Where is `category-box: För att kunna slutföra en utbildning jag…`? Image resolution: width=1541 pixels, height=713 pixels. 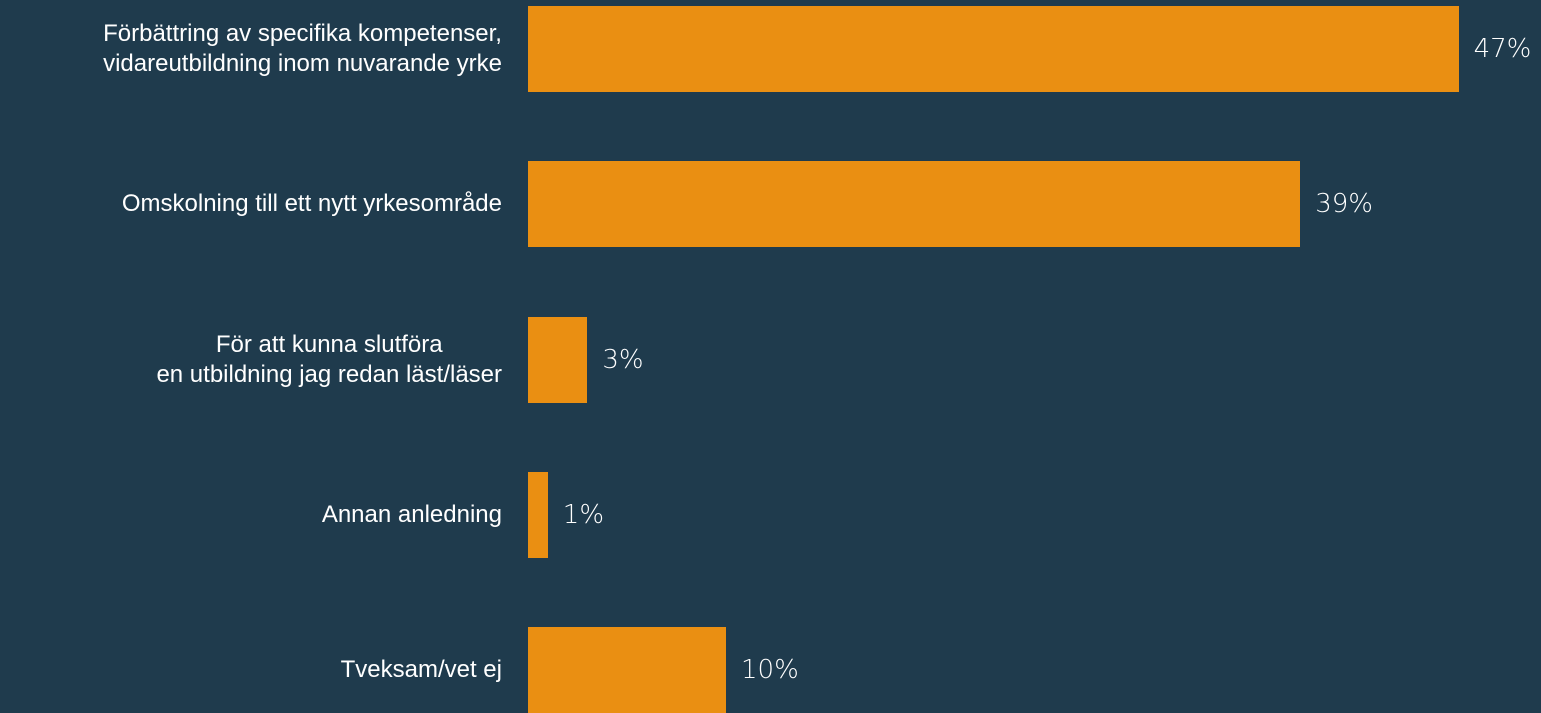 category-box: För att kunna slutföra en utbildning jag… is located at coordinates (329, 360).